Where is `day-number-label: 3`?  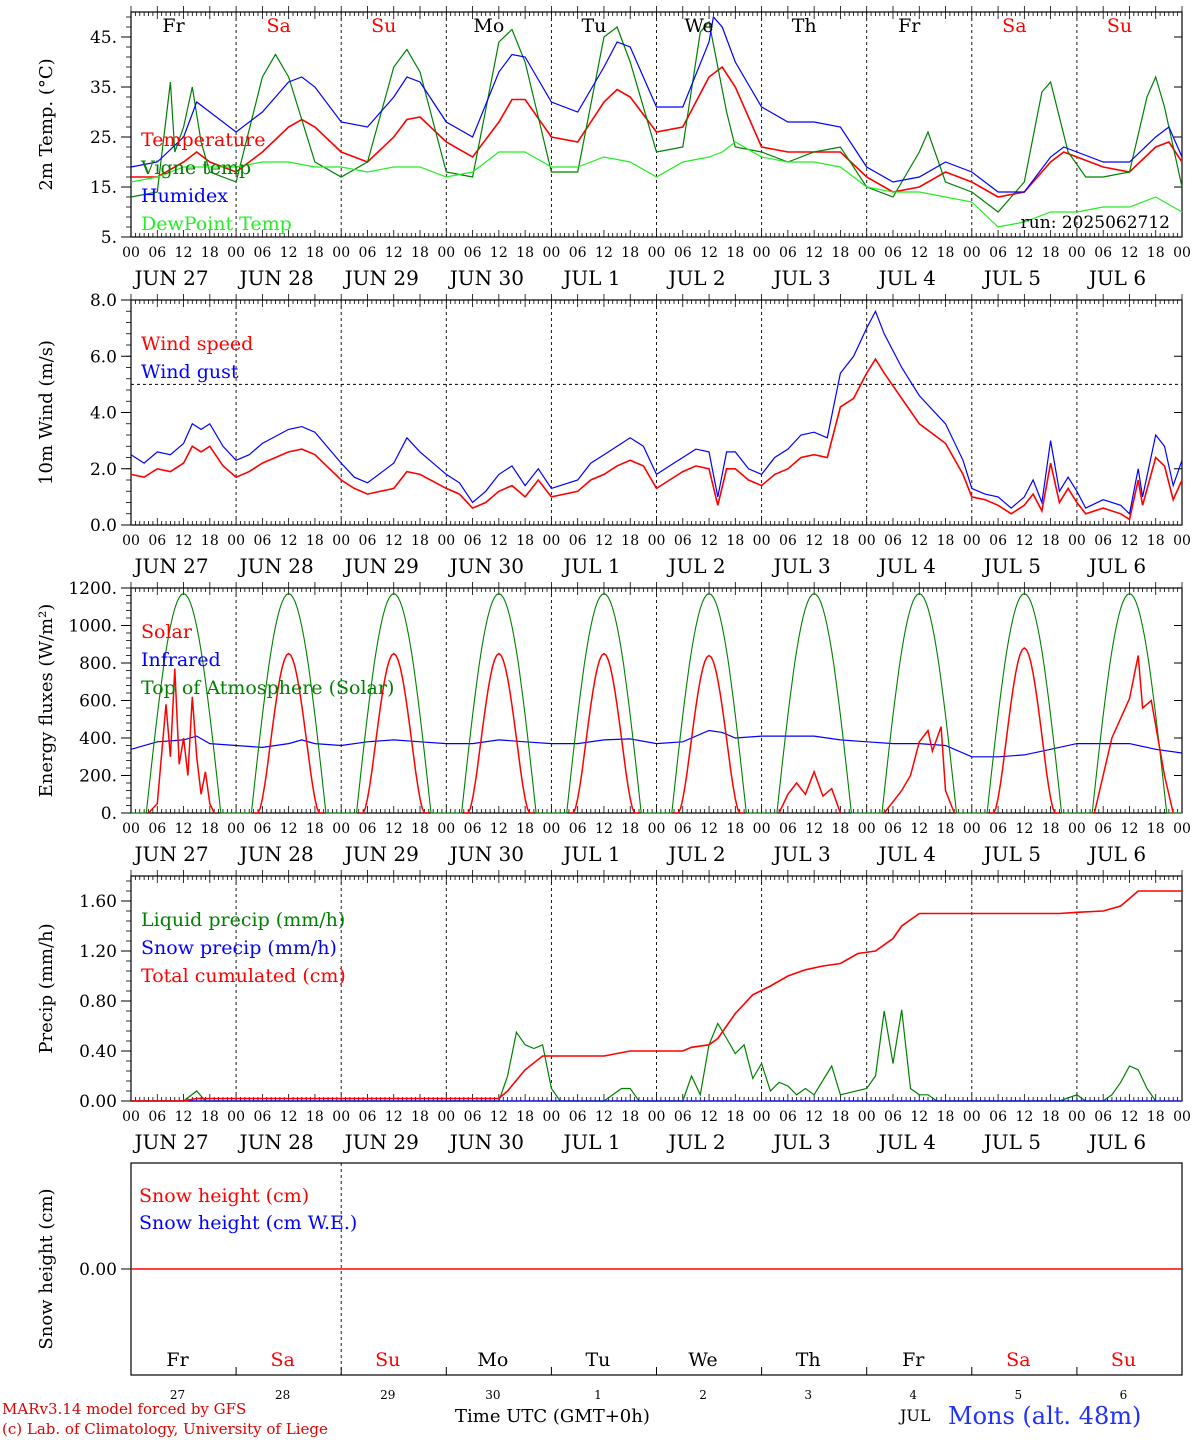
day-number-label: 3 is located at coordinates (808, 1395).